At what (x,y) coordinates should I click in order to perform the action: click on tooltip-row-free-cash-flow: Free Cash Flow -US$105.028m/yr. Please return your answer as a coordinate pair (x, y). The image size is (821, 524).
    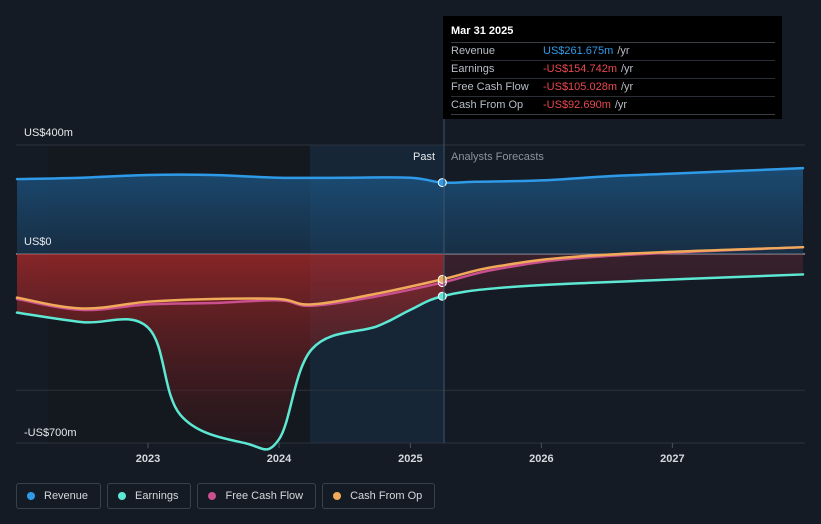
    Looking at the image, I should click on (613, 88).